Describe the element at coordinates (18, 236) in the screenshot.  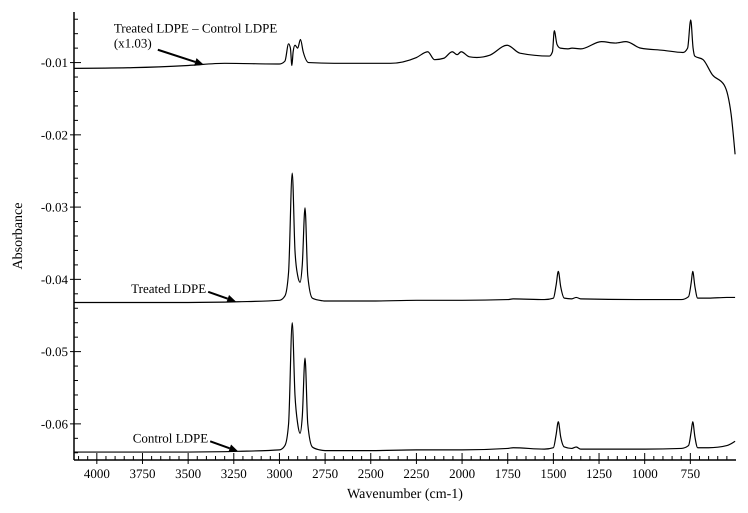
I see `y-axis-title: Absorbance` at that location.